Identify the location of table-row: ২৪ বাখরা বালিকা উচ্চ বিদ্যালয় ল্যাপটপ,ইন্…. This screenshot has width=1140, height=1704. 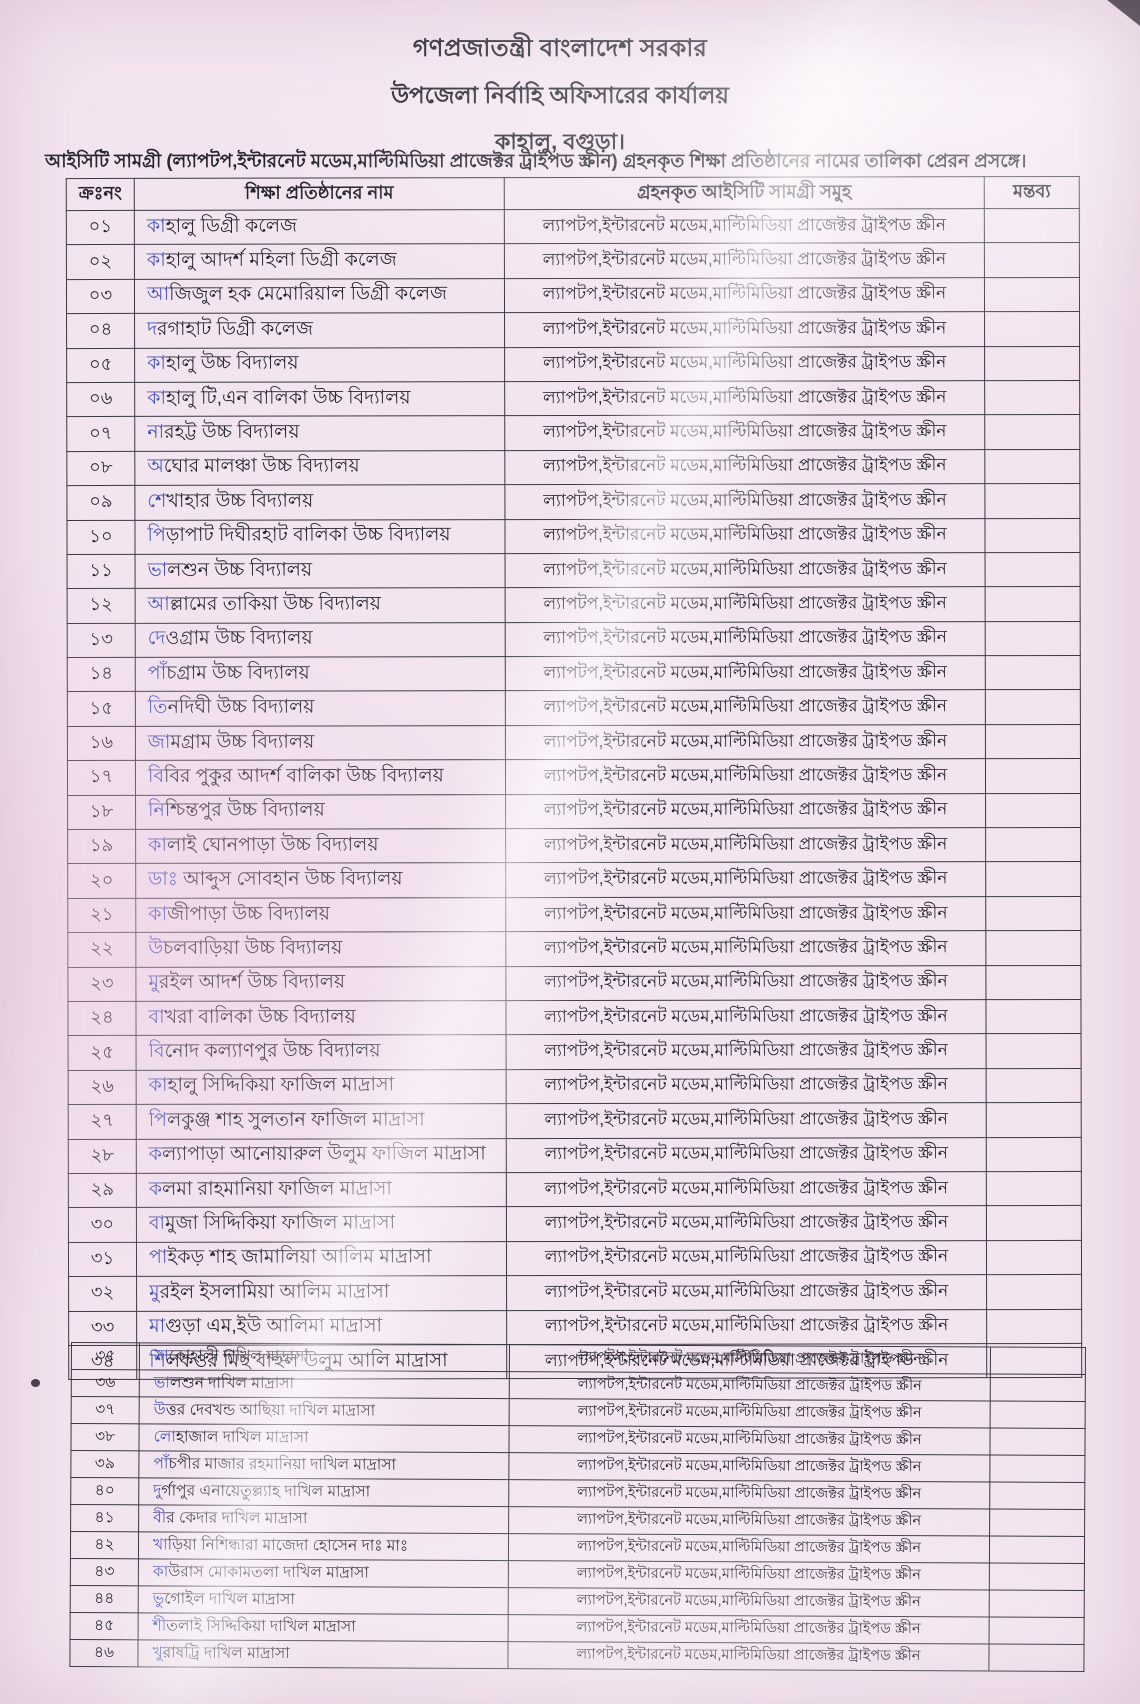
(574, 1017).